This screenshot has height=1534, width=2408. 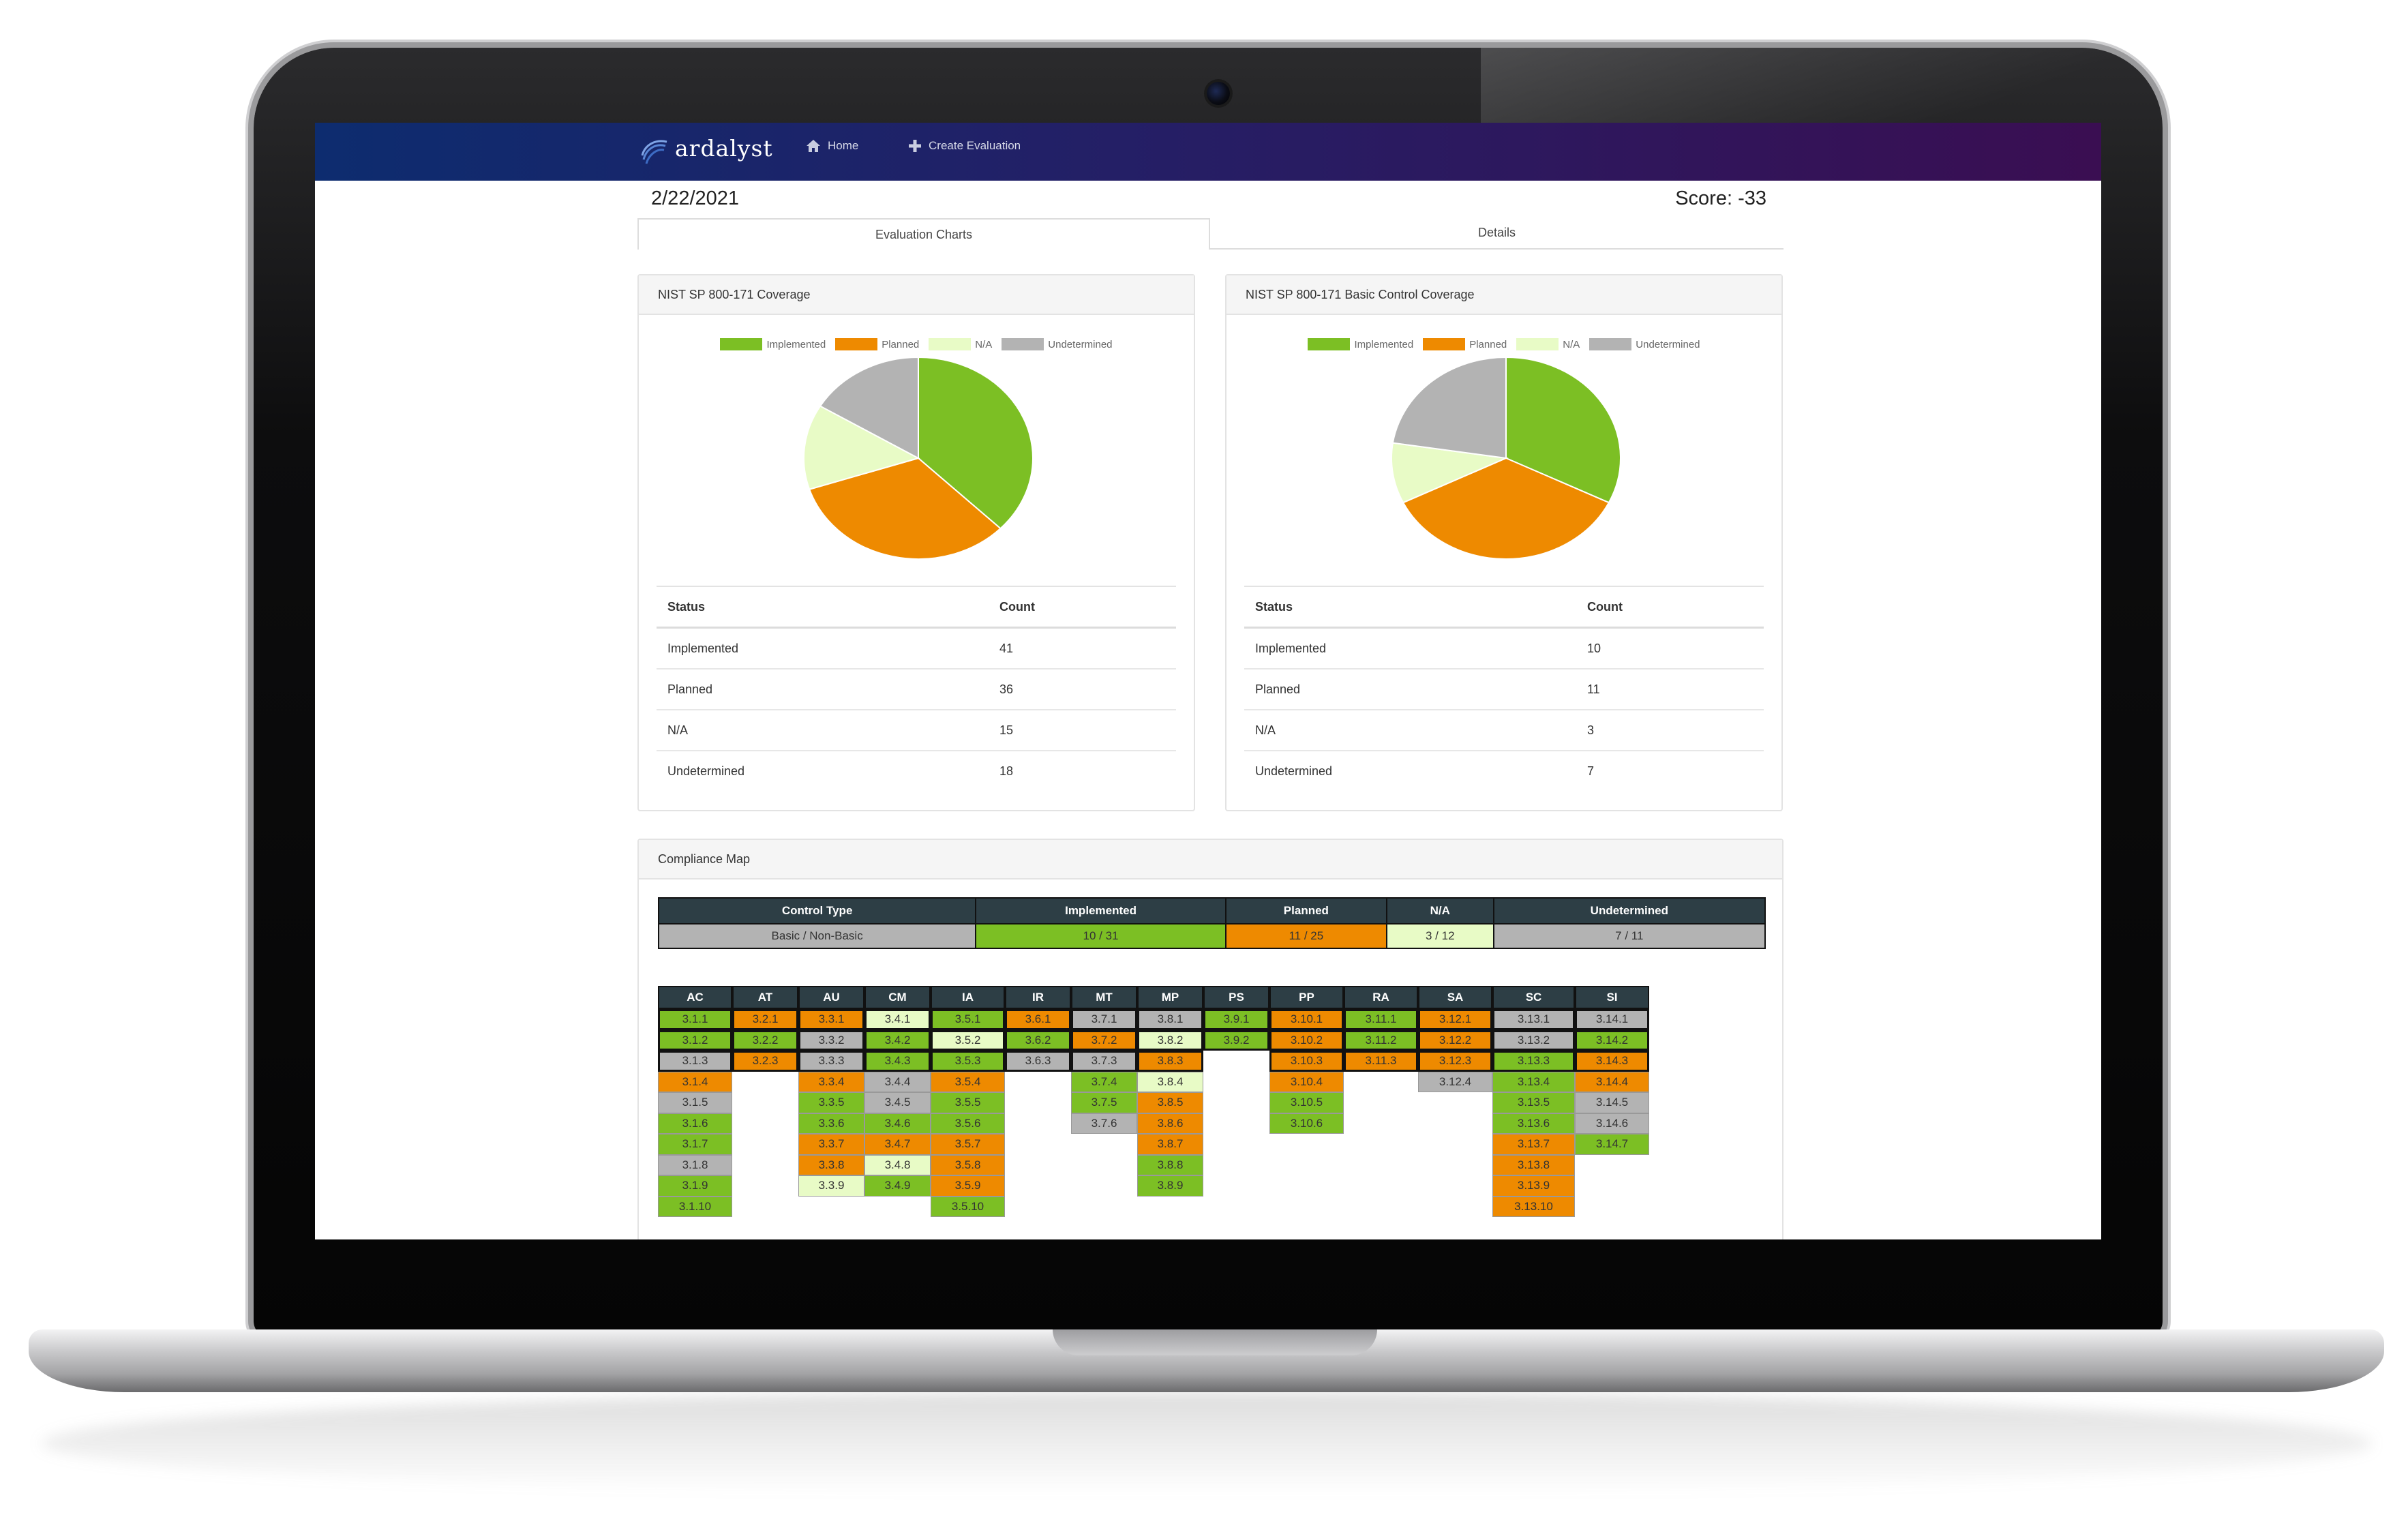 What do you see at coordinates (923, 234) in the screenshot?
I see `tab-evaluation-charts: Evaluation Charts` at bounding box center [923, 234].